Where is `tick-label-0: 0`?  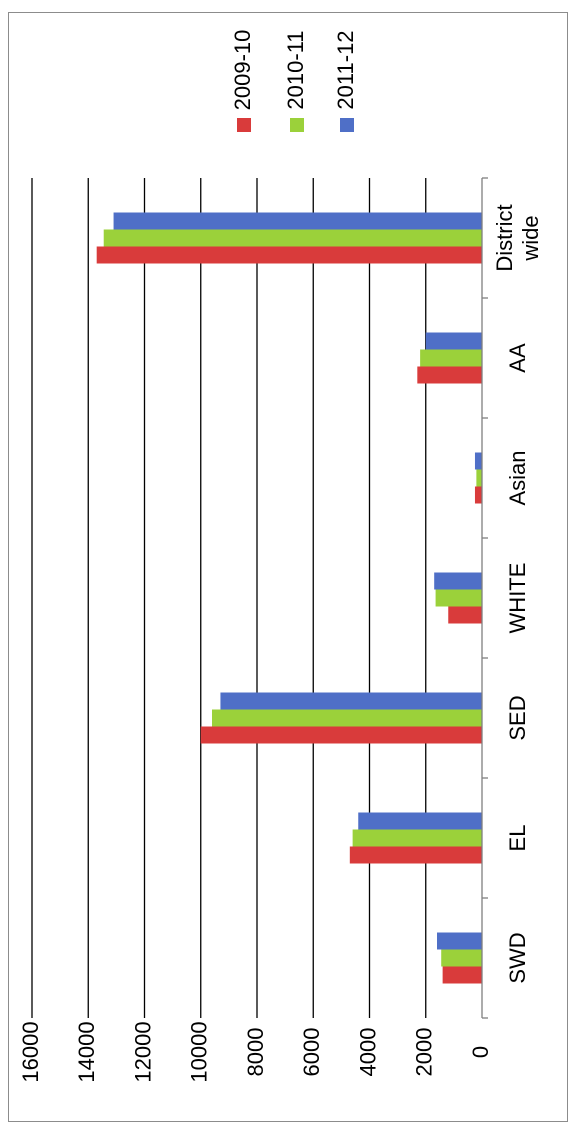
tick-label-0: 0 is located at coordinates (480, 1052).